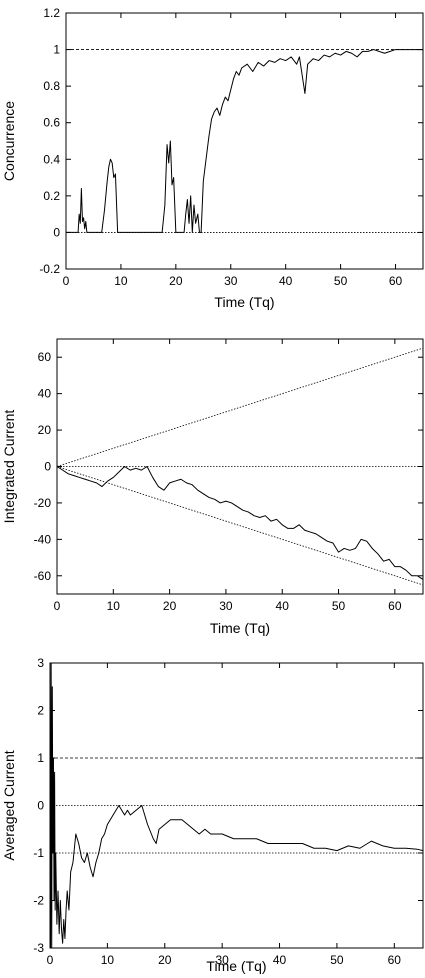  What do you see at coordinates (38, 901) in the screenshot?
I see `averaged-current-y-tick-label: -2` at bounding box center [38, 901].